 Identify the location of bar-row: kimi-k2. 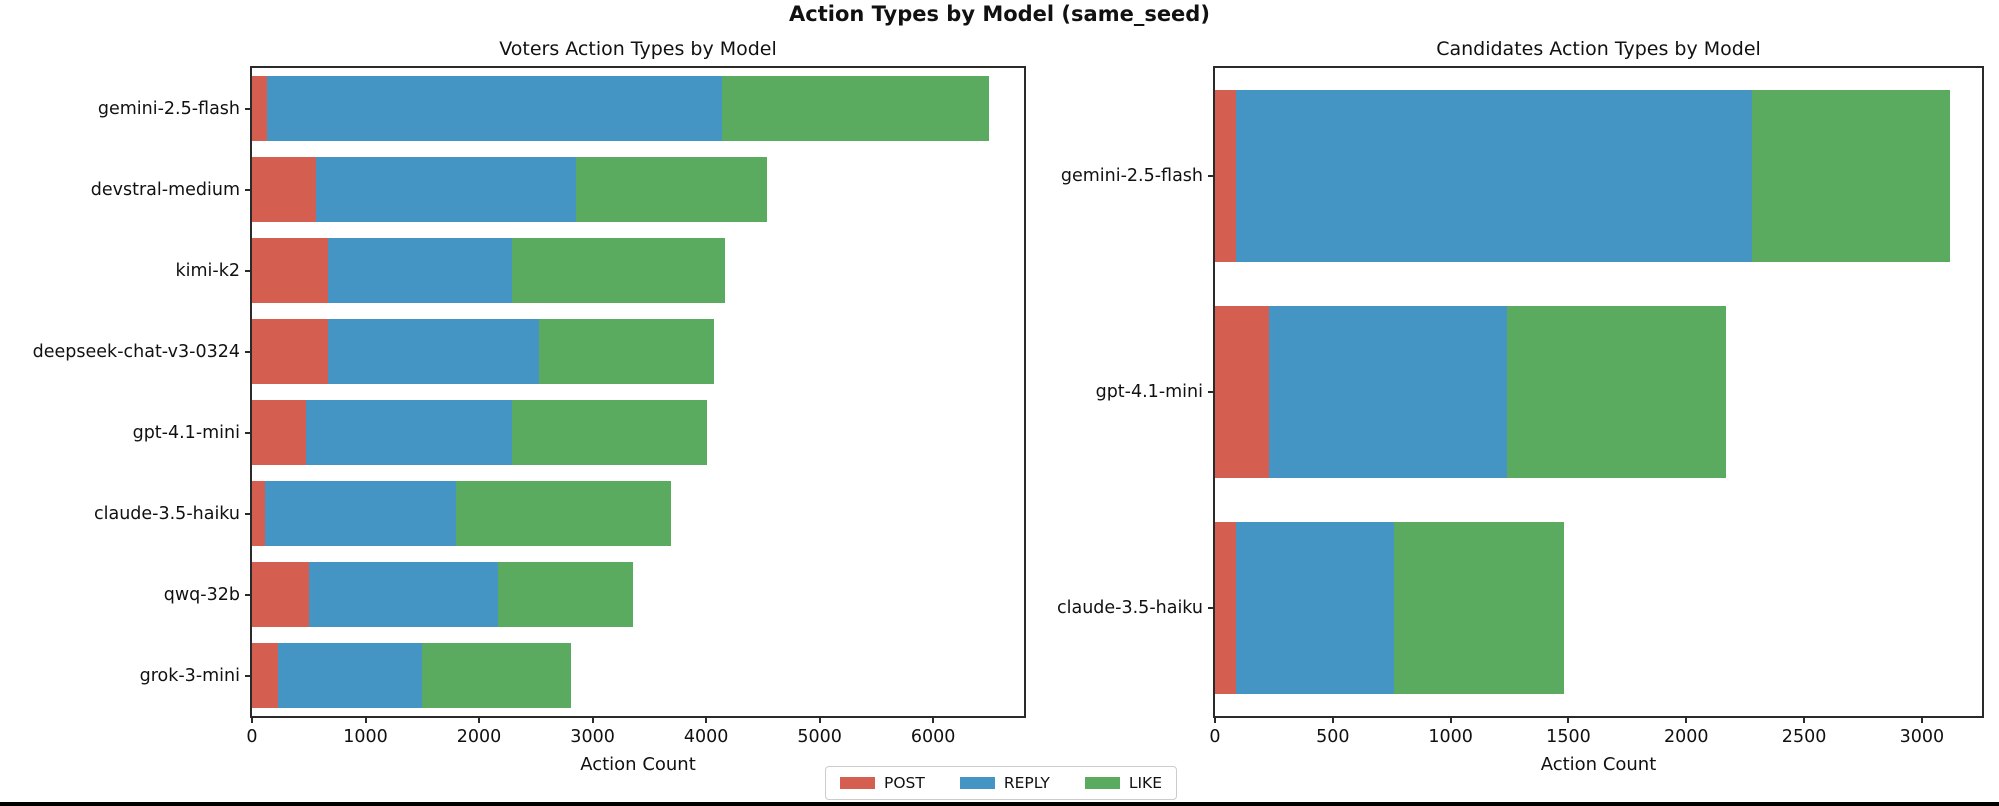
(600, 270).